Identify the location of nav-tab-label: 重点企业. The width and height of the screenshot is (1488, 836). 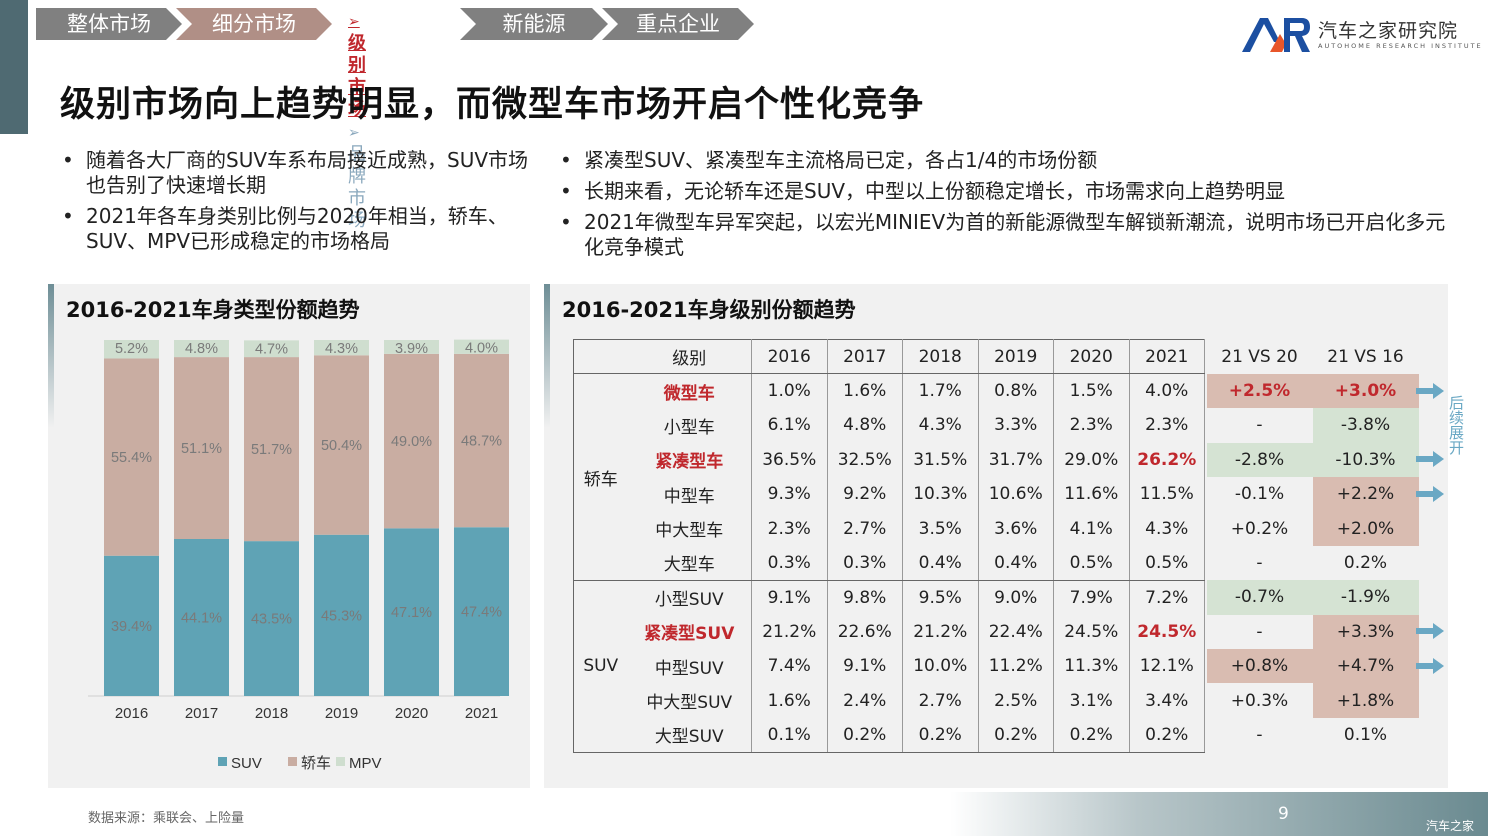
(678, 24).